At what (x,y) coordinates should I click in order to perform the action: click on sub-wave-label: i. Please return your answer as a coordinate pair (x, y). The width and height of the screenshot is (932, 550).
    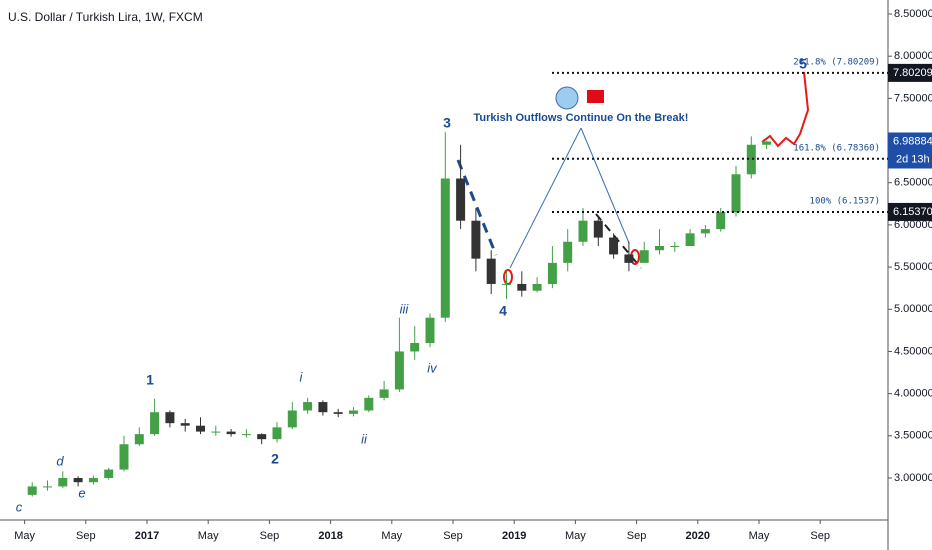
    Looking at the image, I should click on (302, 376).